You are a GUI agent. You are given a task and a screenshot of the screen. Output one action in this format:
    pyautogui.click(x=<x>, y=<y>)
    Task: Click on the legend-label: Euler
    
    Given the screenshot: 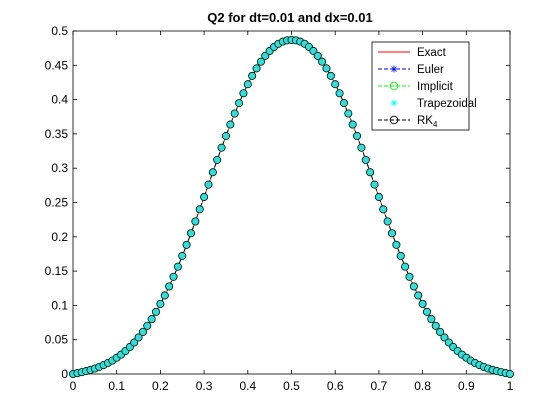 What is the action you would take?
    pyautogui.click(x=430, y=70)
    